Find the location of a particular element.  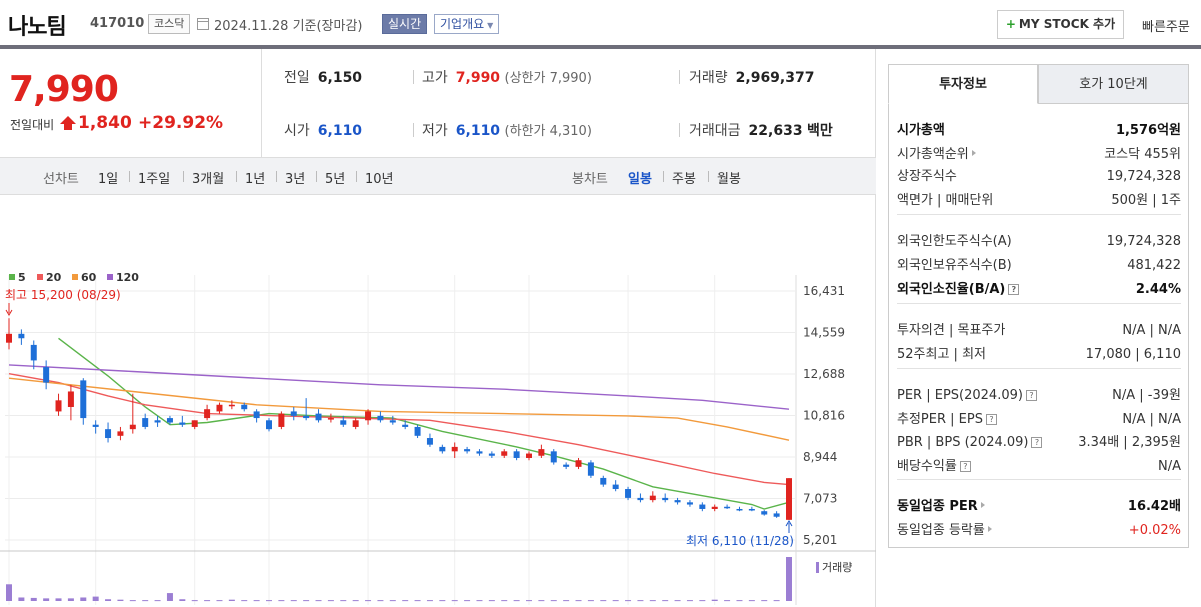

chart-legend: 5 20 60 120 is located at coordinates (74, 277).